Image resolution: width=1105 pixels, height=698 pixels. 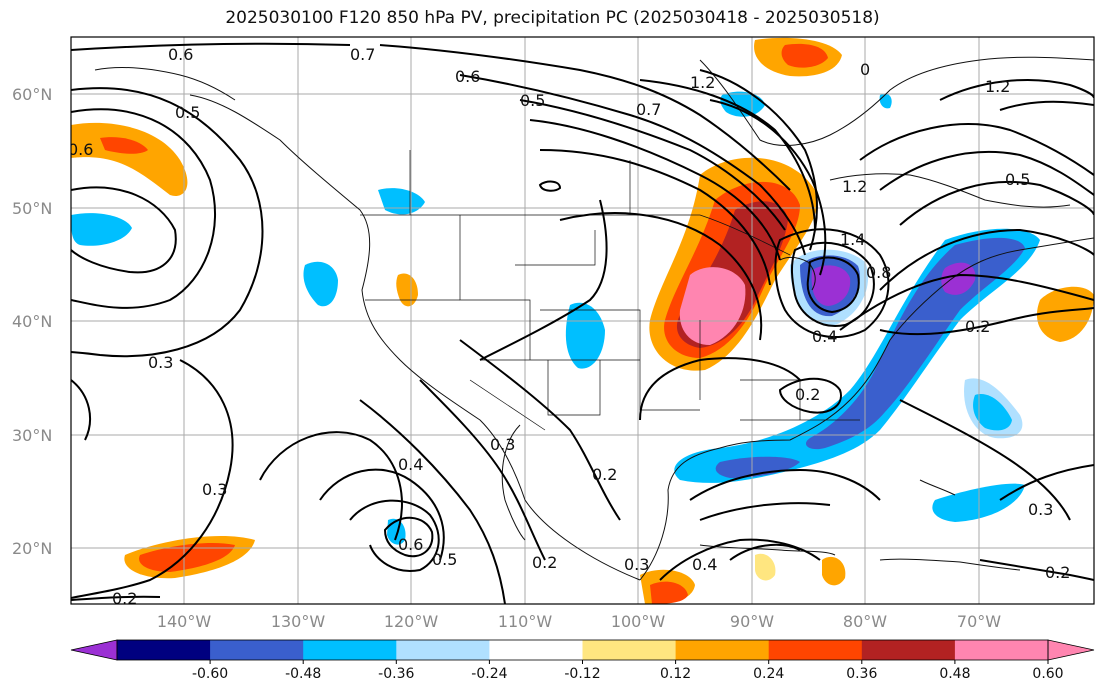 I want to click on lat-label: 40°N, so click(x=32, y=321).